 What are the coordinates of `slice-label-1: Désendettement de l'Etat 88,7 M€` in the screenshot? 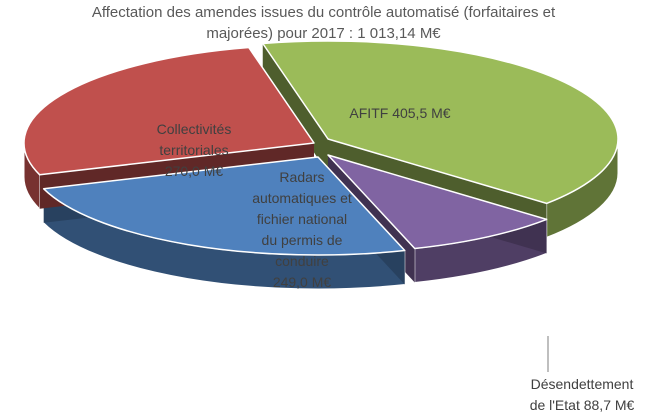 It's located at (582, 394).